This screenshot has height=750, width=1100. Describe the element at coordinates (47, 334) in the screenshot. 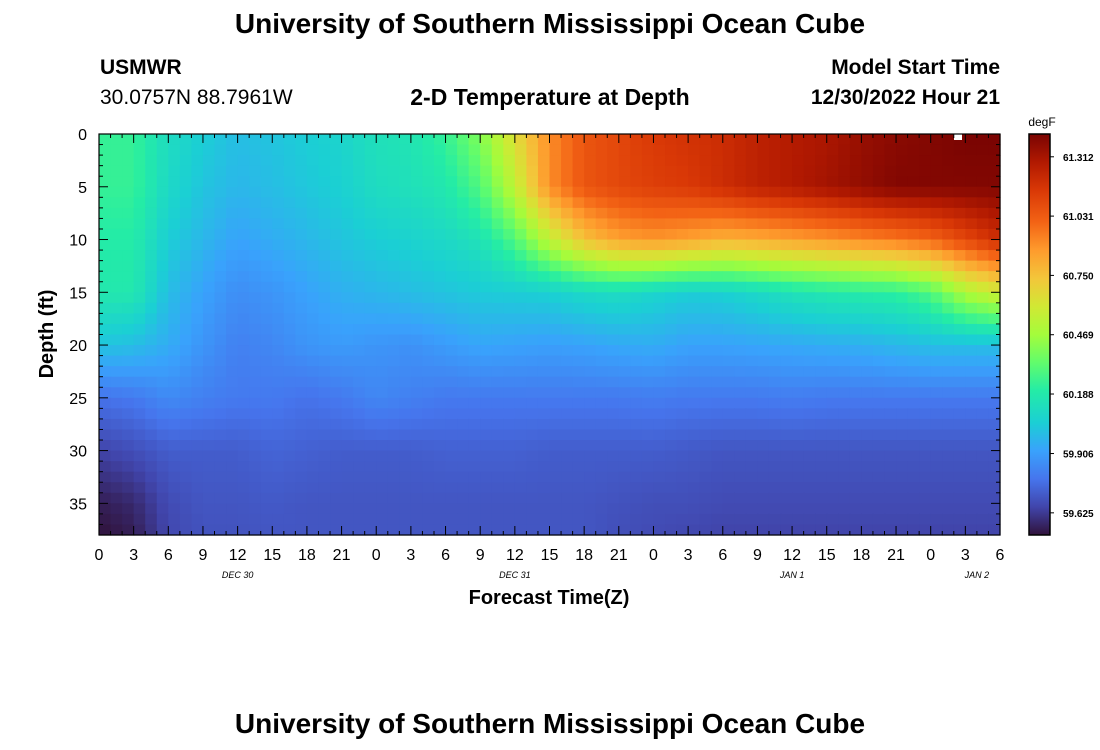

I see `y-axis-title: Depth (ft)` at that location.